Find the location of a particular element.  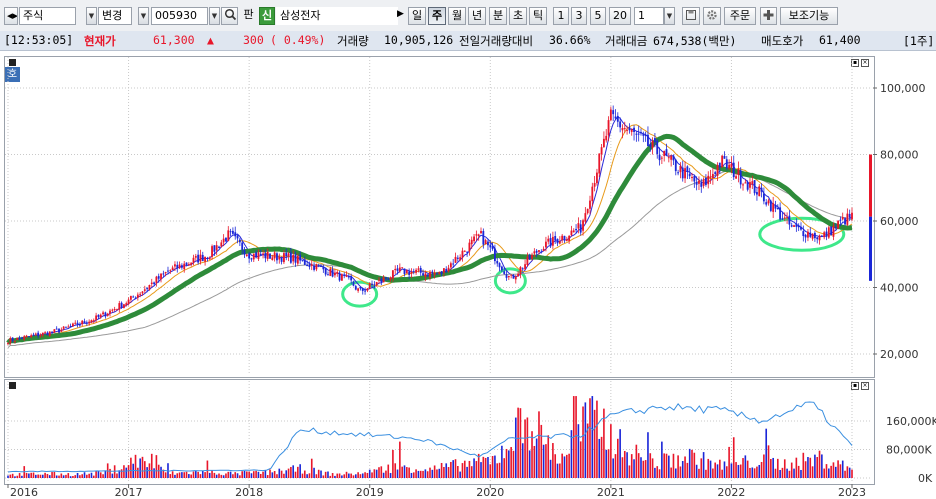

interval-button-3: 3 is located at coordinates (579, 16).